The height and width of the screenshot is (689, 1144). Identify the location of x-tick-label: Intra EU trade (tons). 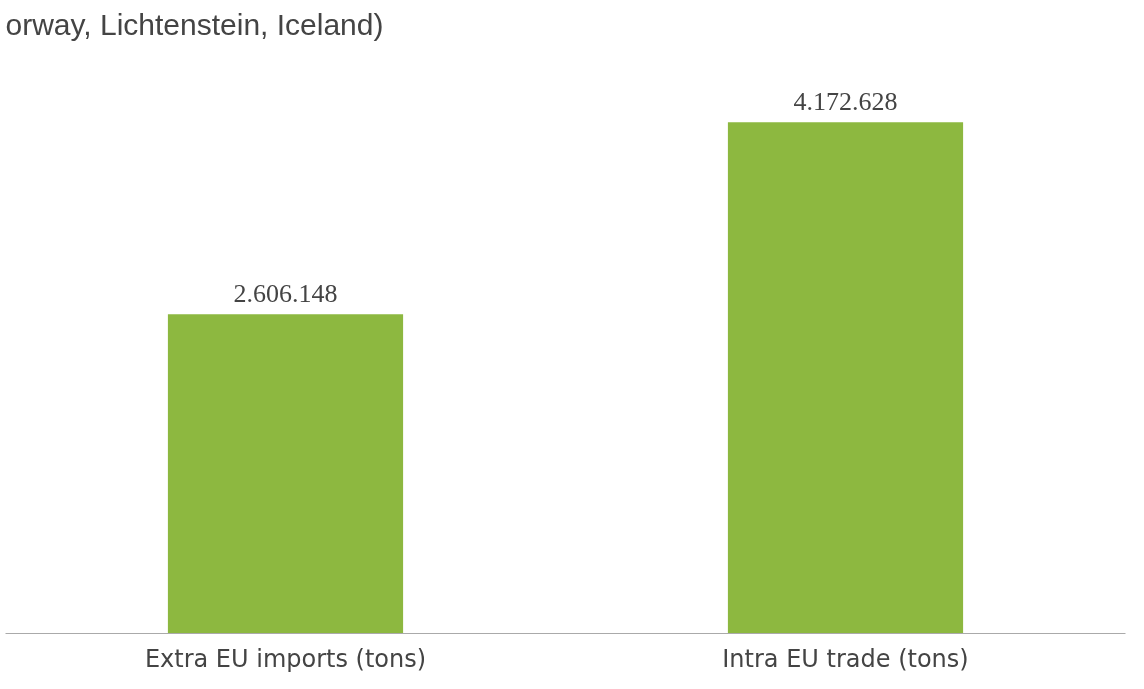
(845, 658).